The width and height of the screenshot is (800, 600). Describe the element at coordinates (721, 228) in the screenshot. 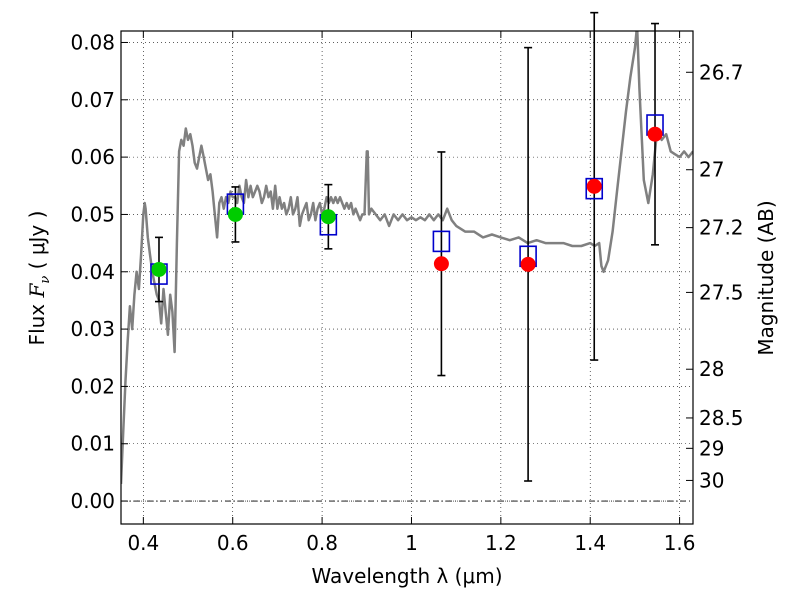

I see `right-tick-label: 27.2` at that location.